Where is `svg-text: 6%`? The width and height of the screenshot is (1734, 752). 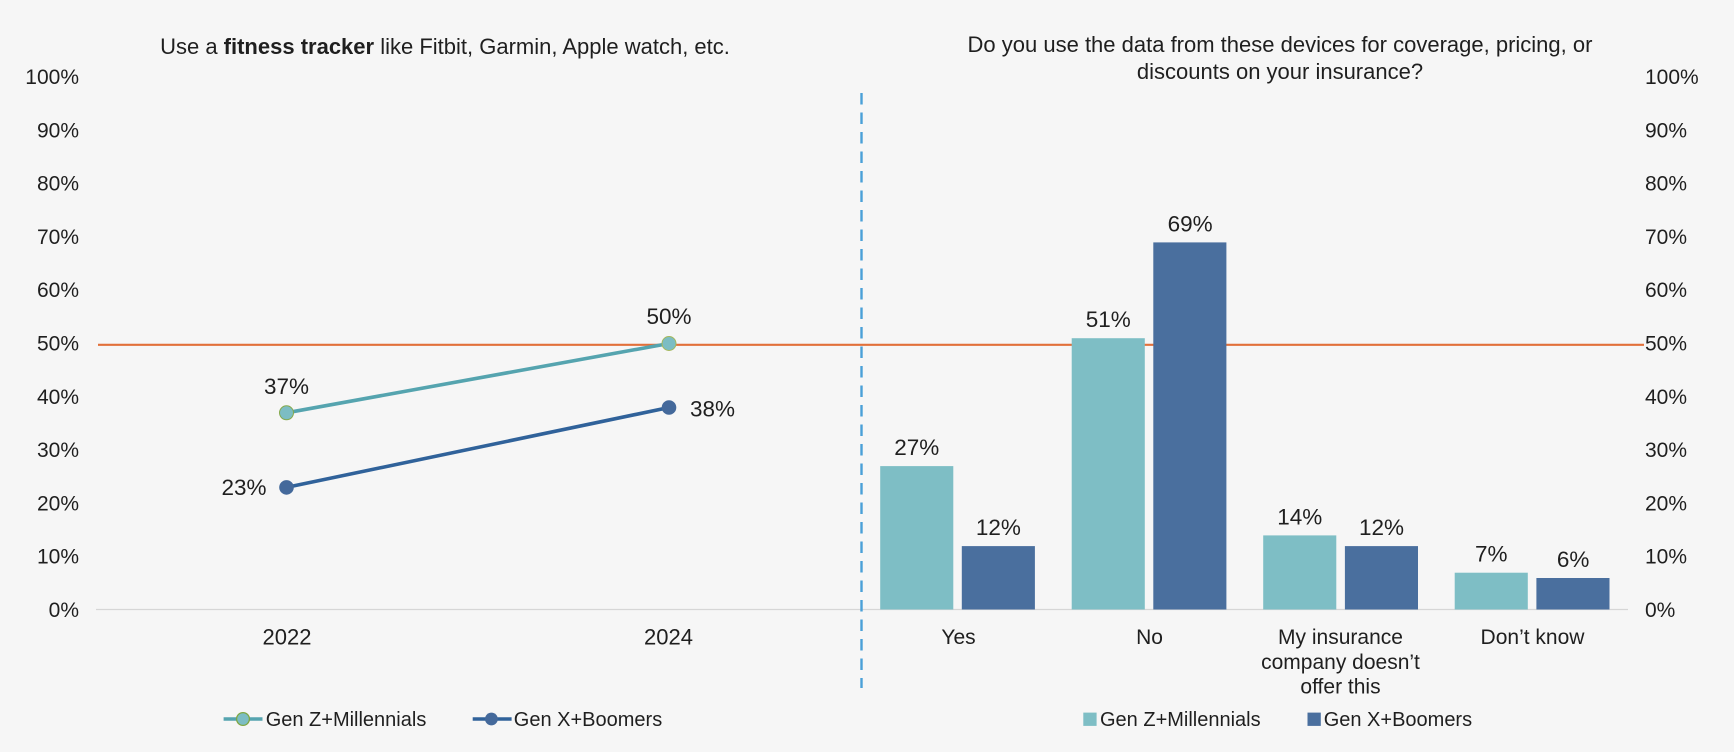
svg-text: 6% is located at coordinates (1573, 559).